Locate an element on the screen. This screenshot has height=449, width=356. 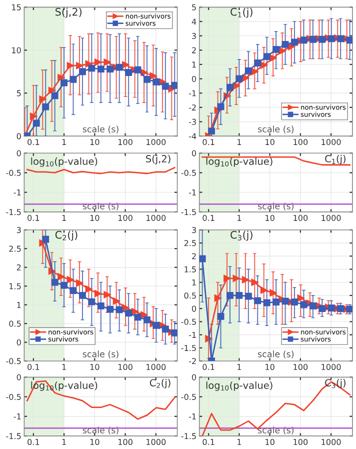
annotation: S(j,2) is located at coordinates (158, 159).